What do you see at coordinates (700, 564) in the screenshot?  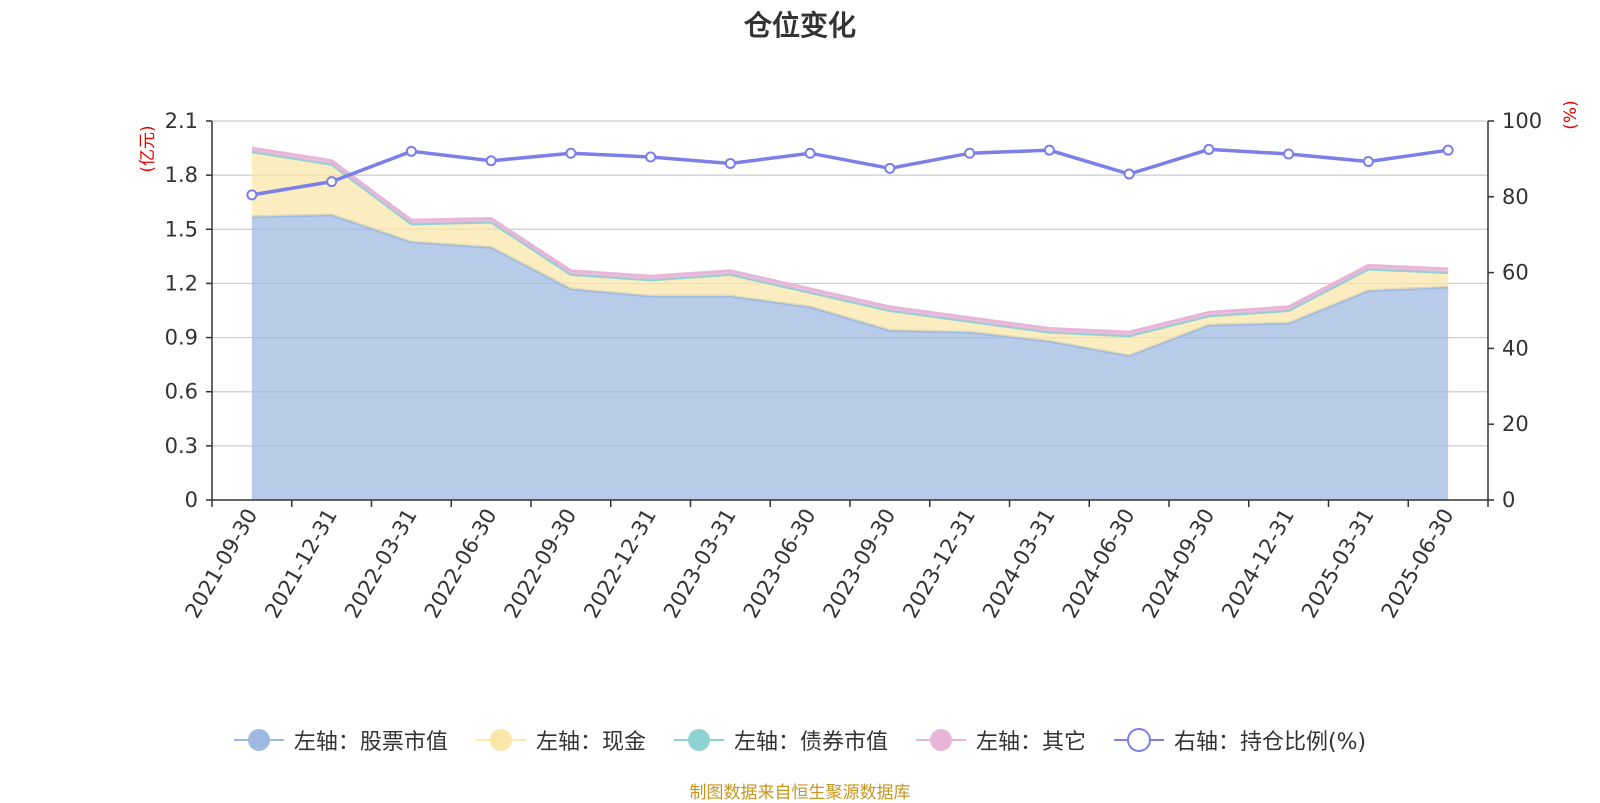 I see `x-axis-tick-label: 2023-03-31` at bounding box center [700, 564].